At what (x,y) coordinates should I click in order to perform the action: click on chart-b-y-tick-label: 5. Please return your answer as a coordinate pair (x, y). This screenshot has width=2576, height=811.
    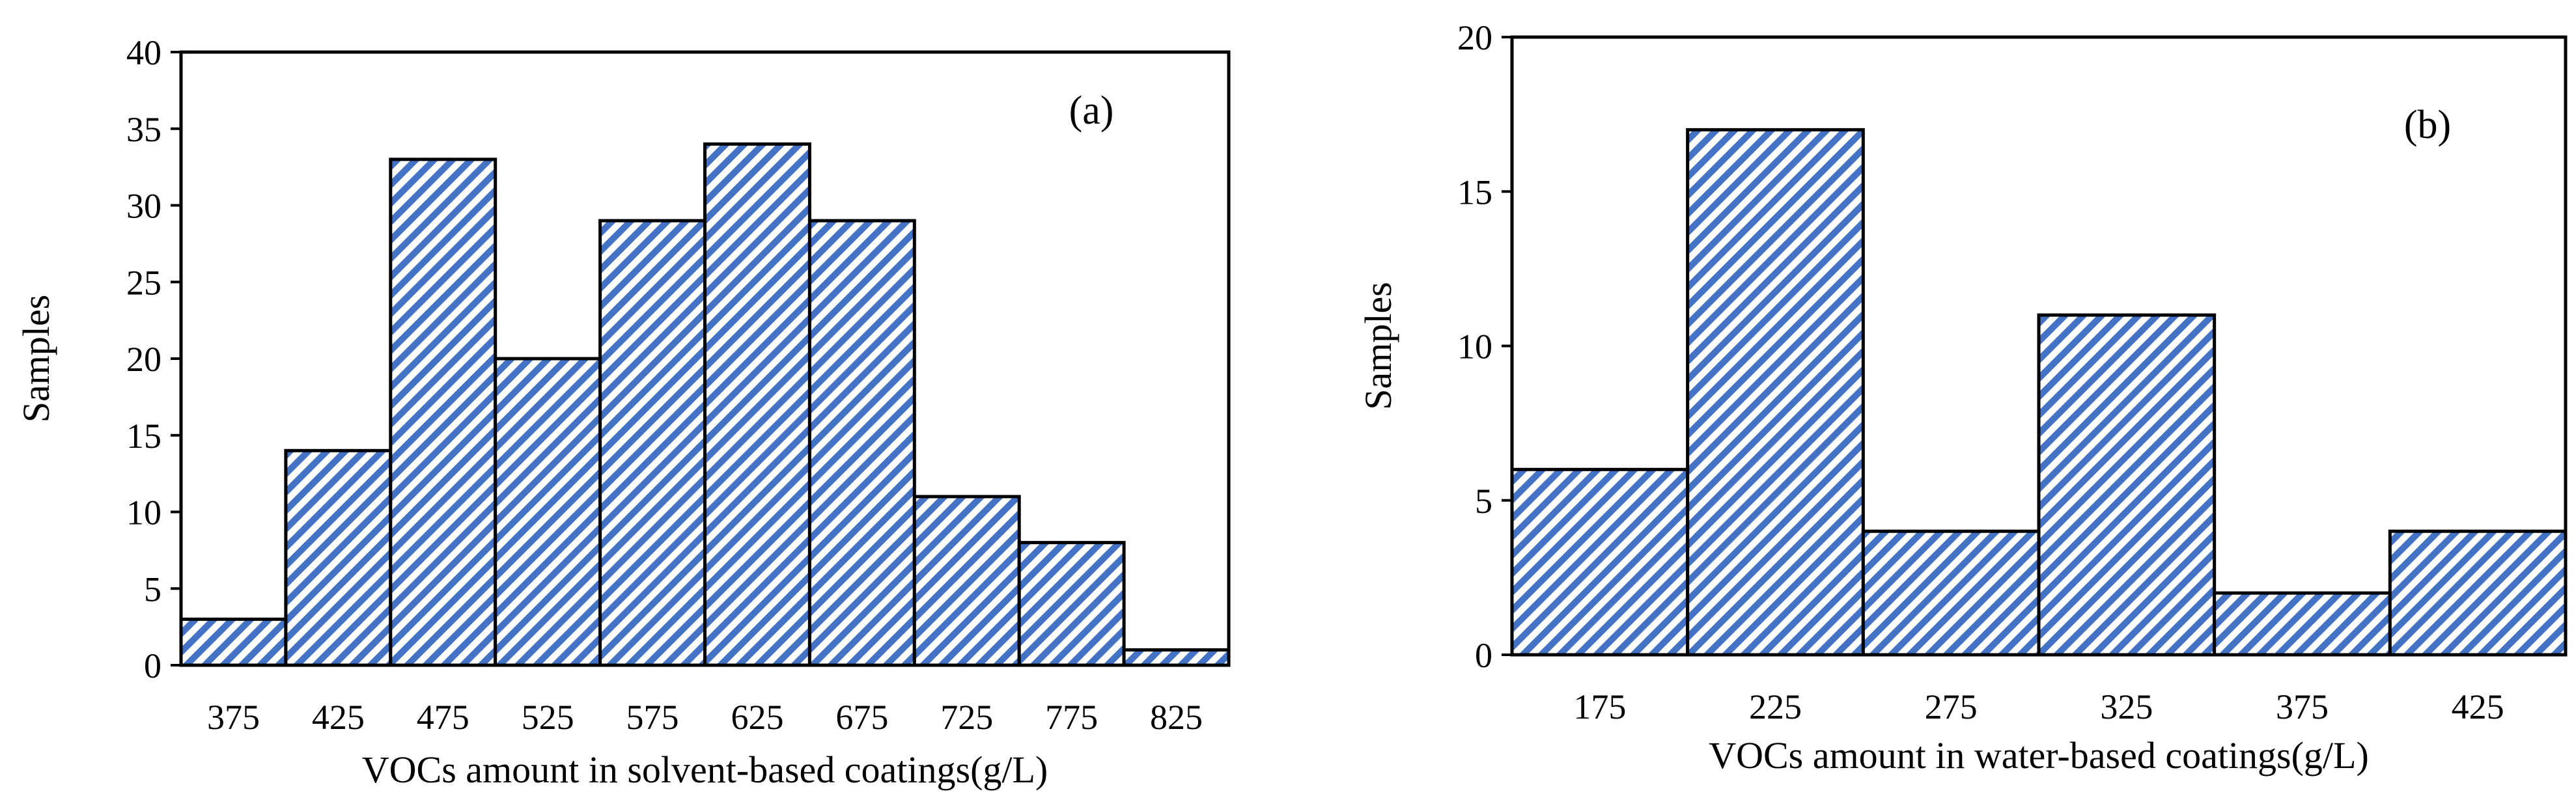
    Looking at the image, I should click on (1484, 501).